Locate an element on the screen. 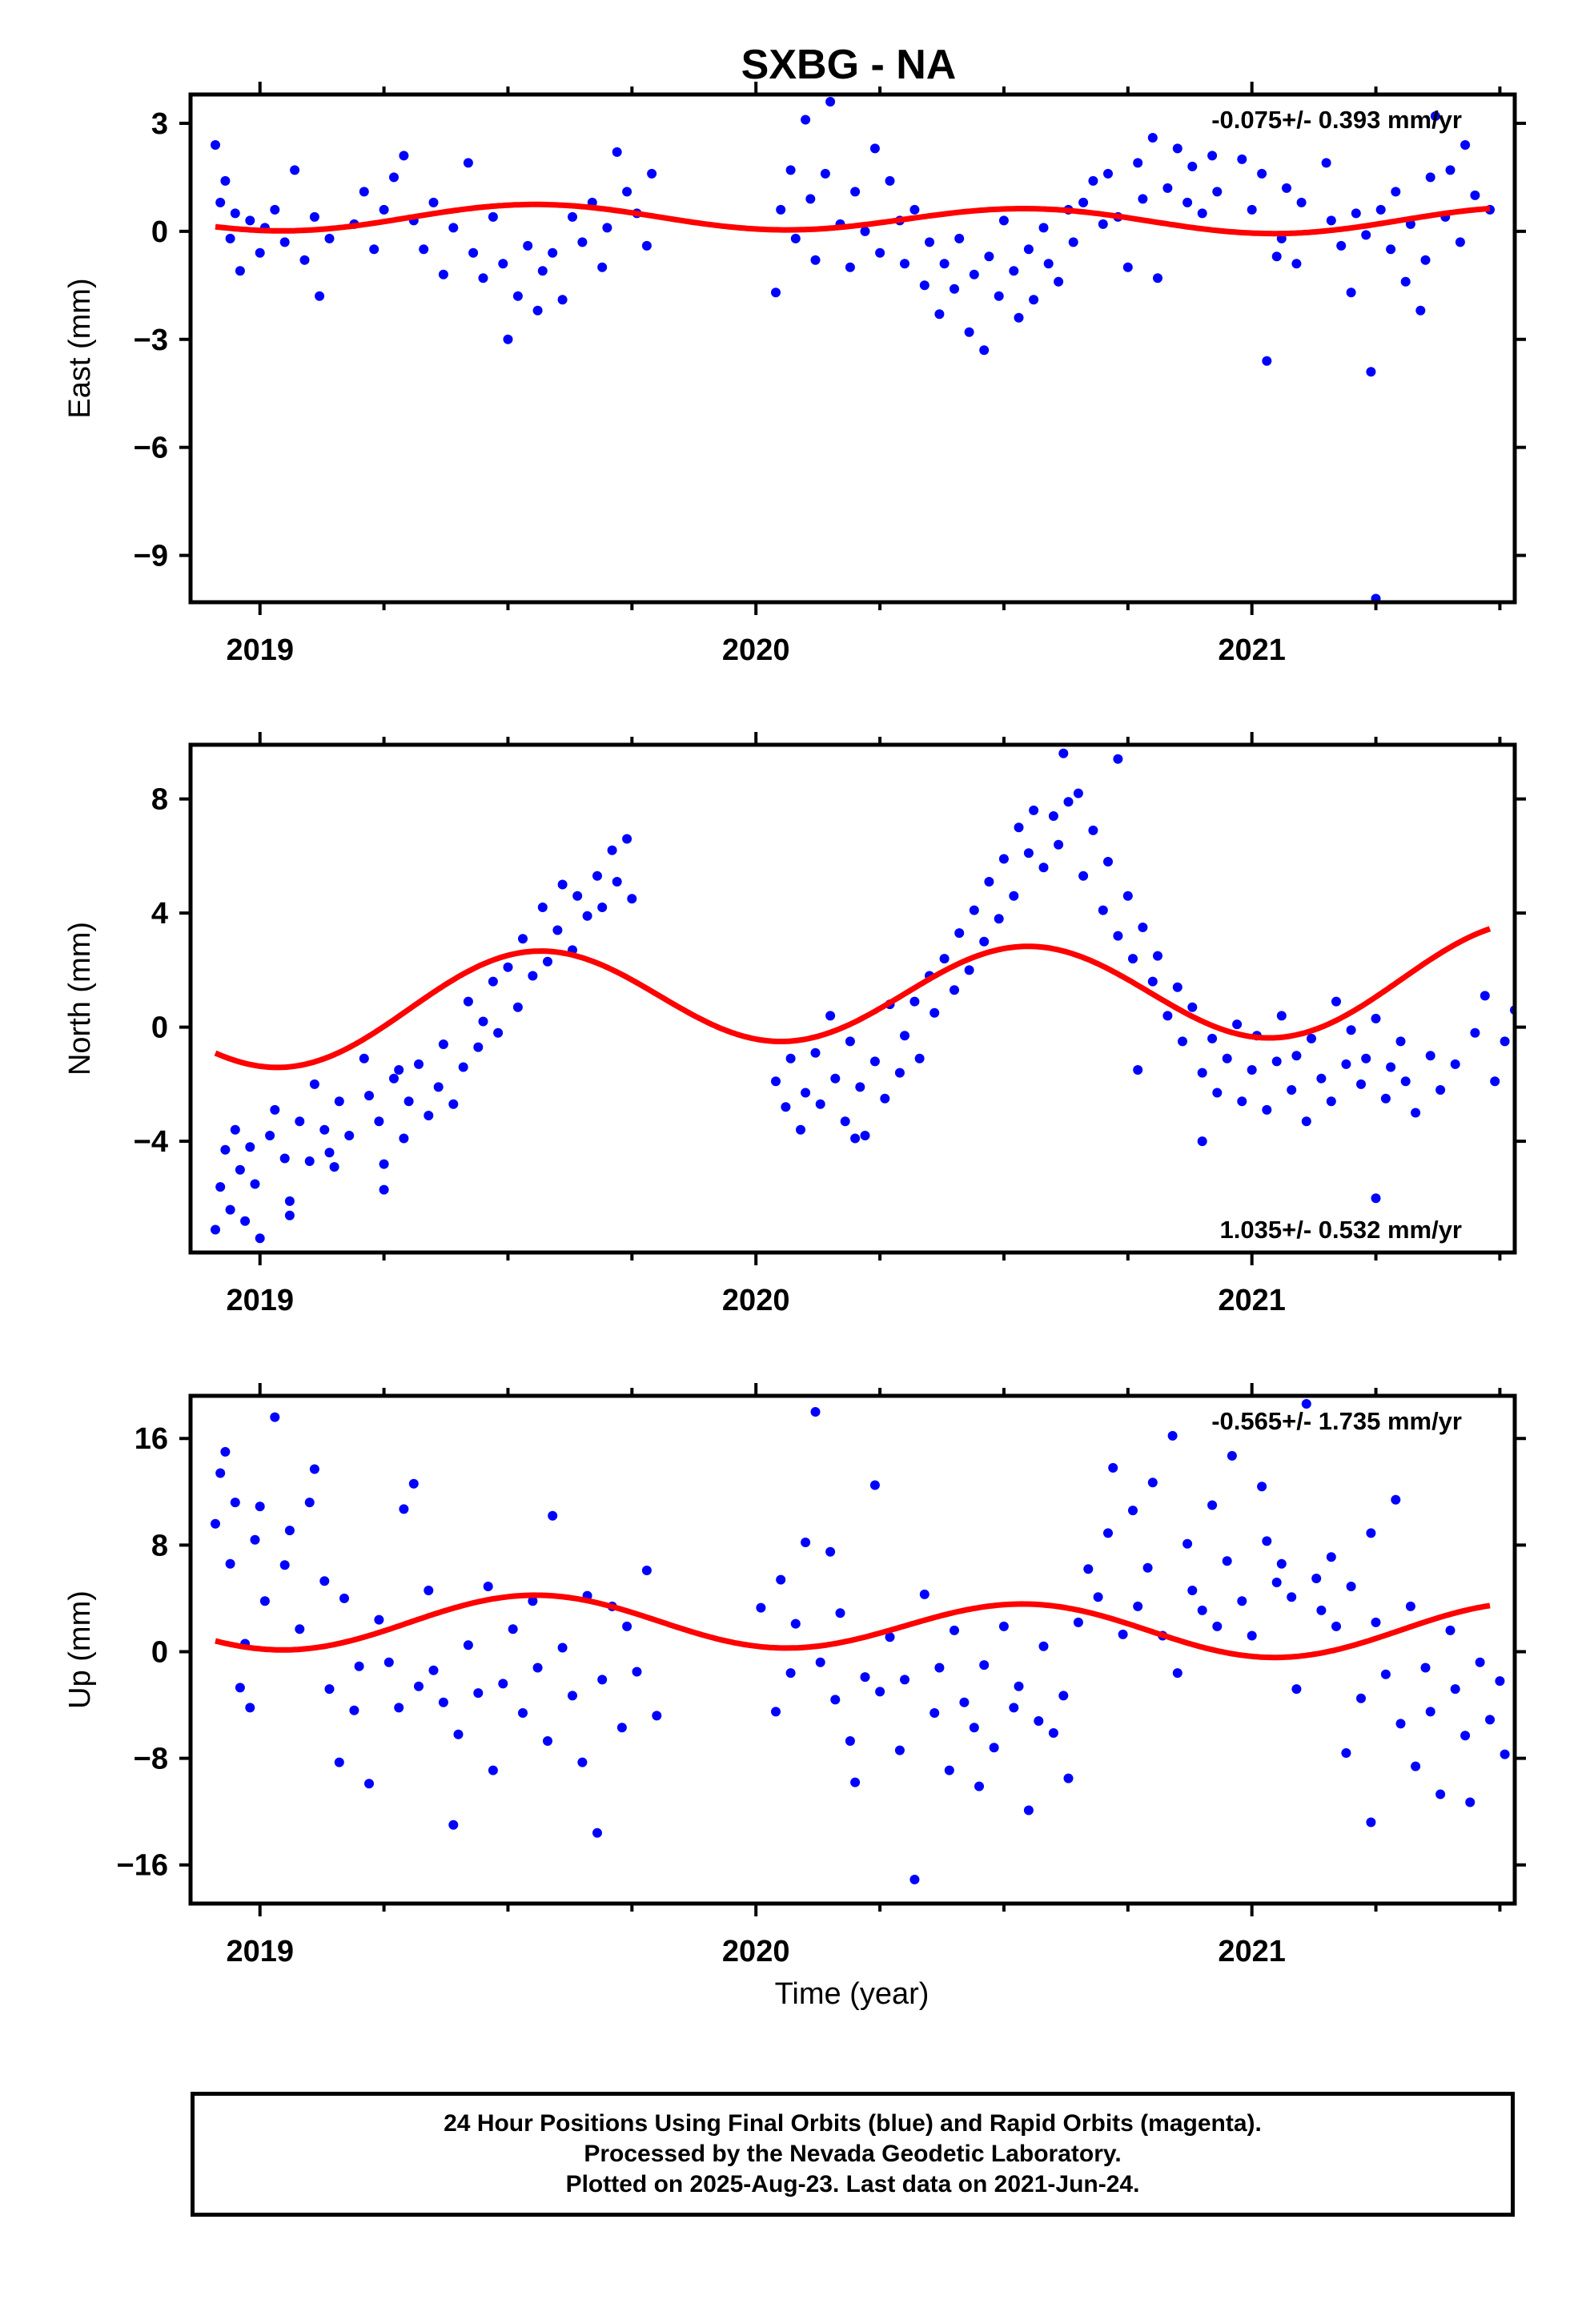  y-axis-label: Up (mm) is located at coordinates (80, 1649).